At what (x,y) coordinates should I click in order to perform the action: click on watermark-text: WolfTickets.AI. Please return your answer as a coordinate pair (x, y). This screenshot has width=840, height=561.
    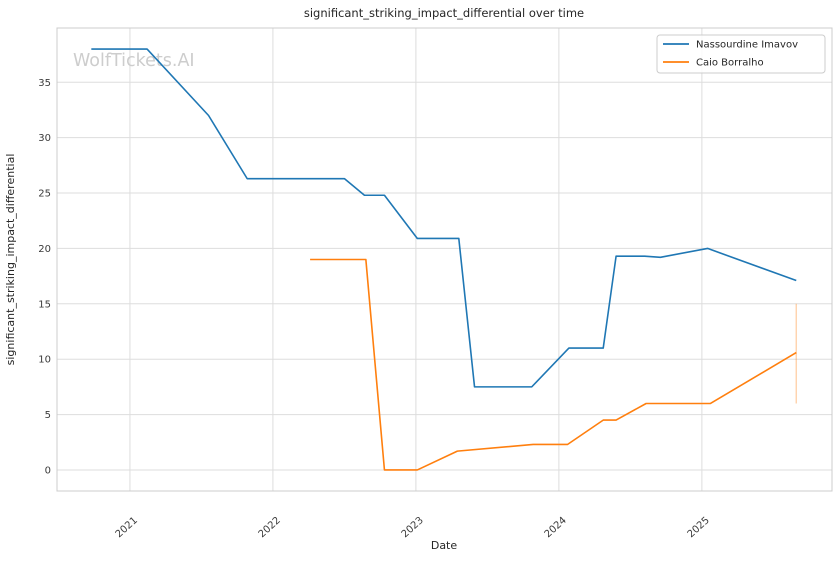
    Looking at the image, I should click on (134, 61).